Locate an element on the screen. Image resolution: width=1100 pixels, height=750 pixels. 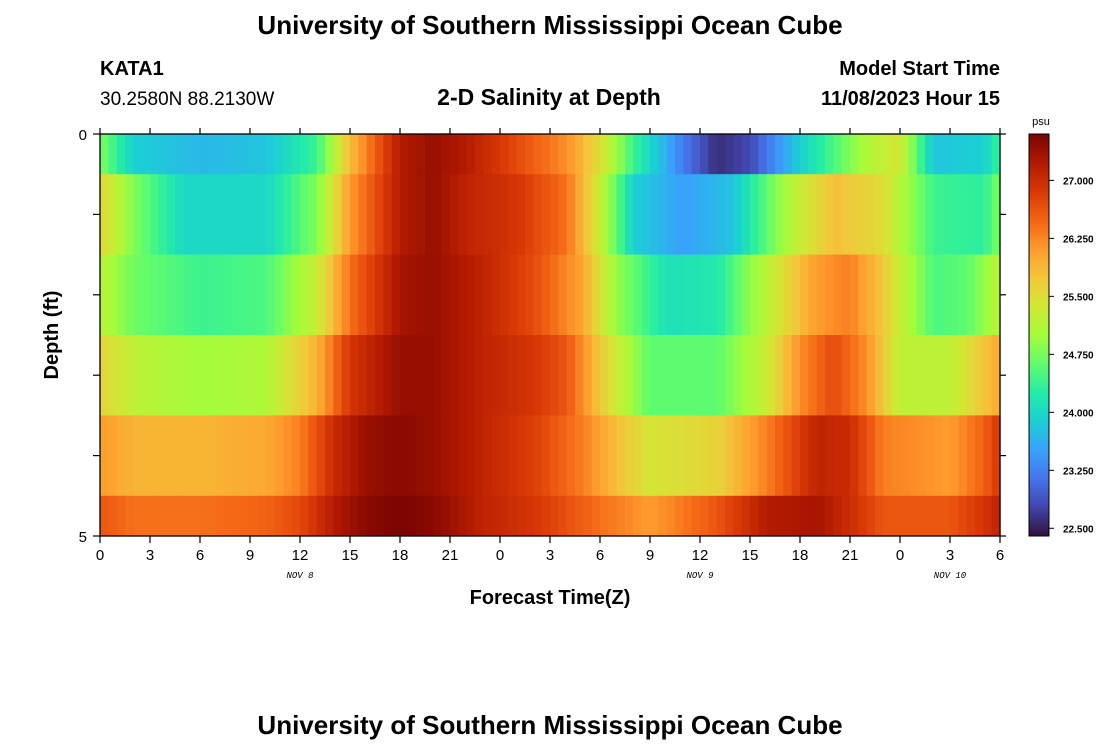
x-tick-label: 0 is located at coordinates (100, 555).